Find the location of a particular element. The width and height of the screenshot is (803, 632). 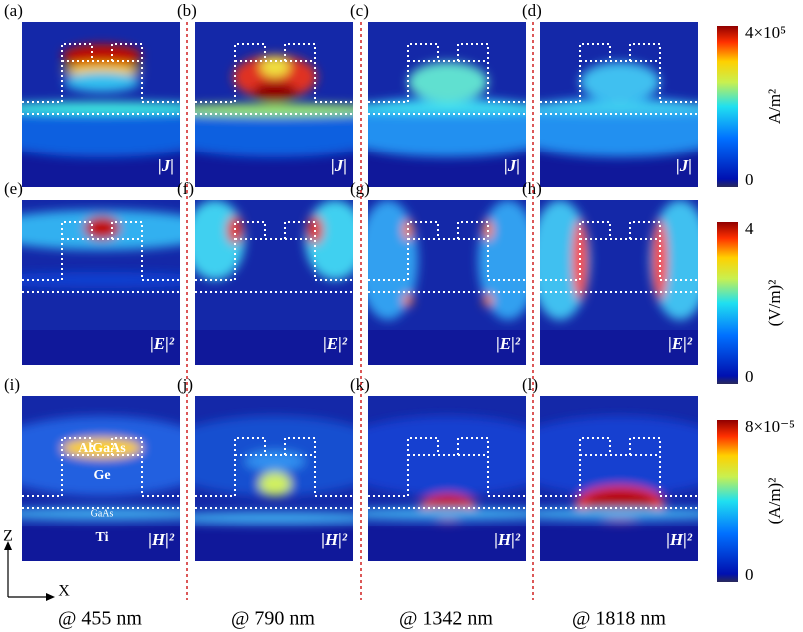

field-map: (h) |E|² is located at coordinates (610, 272).